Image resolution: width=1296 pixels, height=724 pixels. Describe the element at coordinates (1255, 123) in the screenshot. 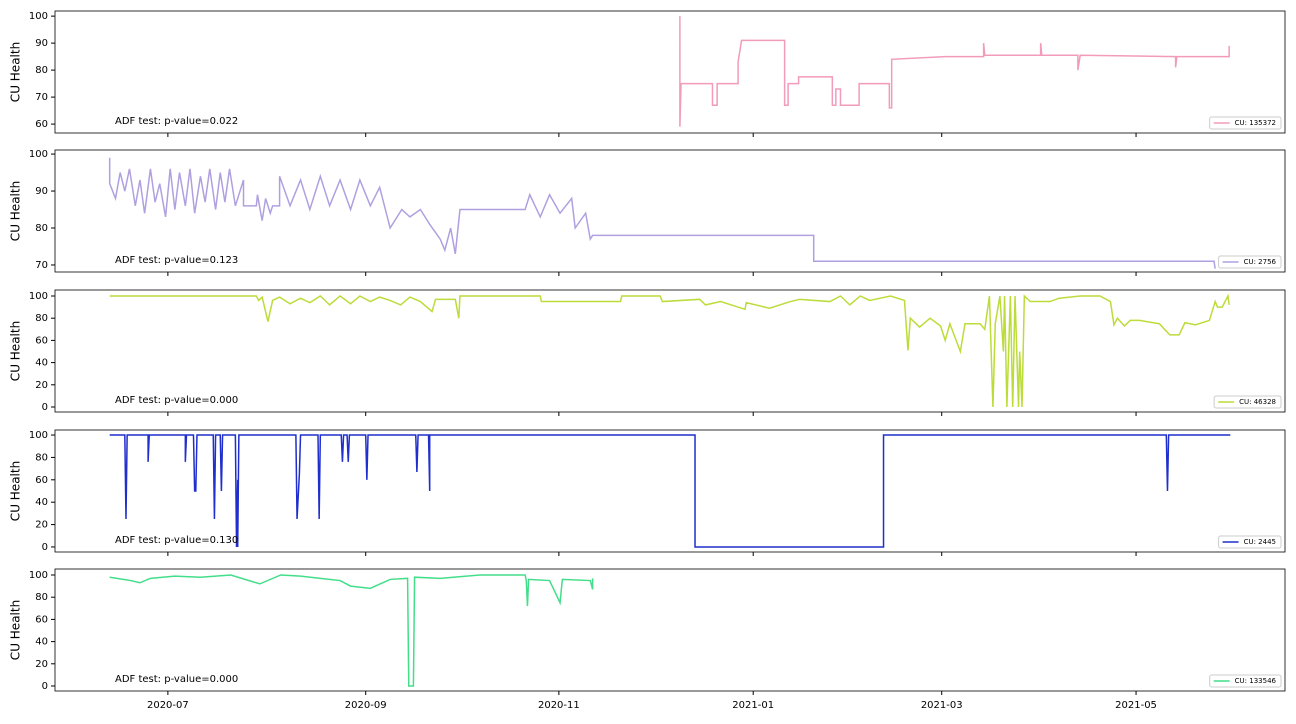

I see `legend-label: CU: 135372` at that location.